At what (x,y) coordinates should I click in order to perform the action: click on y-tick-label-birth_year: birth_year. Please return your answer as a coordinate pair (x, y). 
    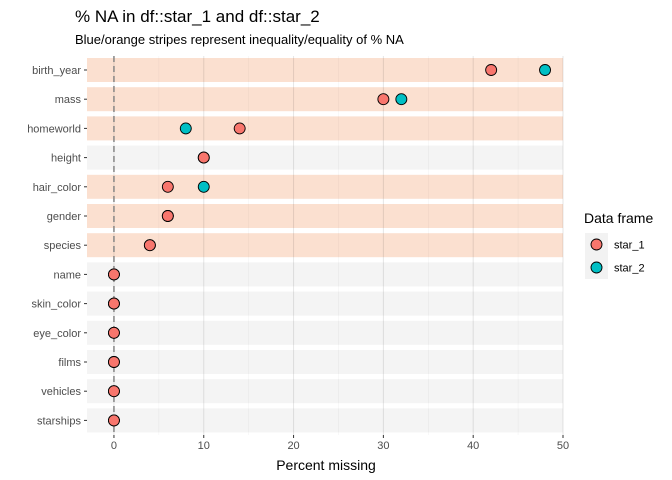
    Looking at the image, I should click on (56, 71).